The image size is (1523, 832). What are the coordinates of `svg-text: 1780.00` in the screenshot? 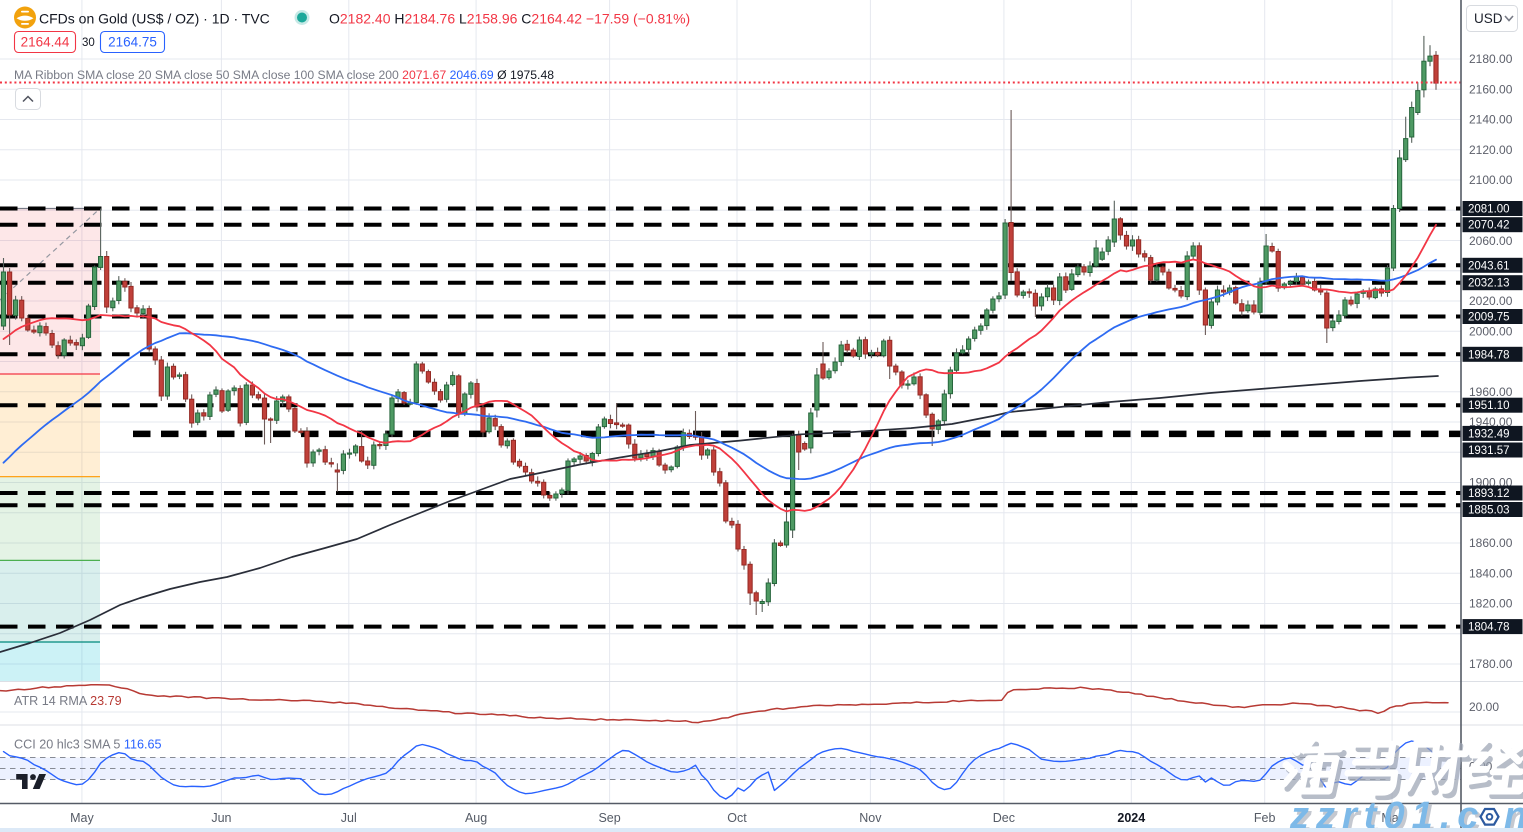 It's located at (1491, 664).